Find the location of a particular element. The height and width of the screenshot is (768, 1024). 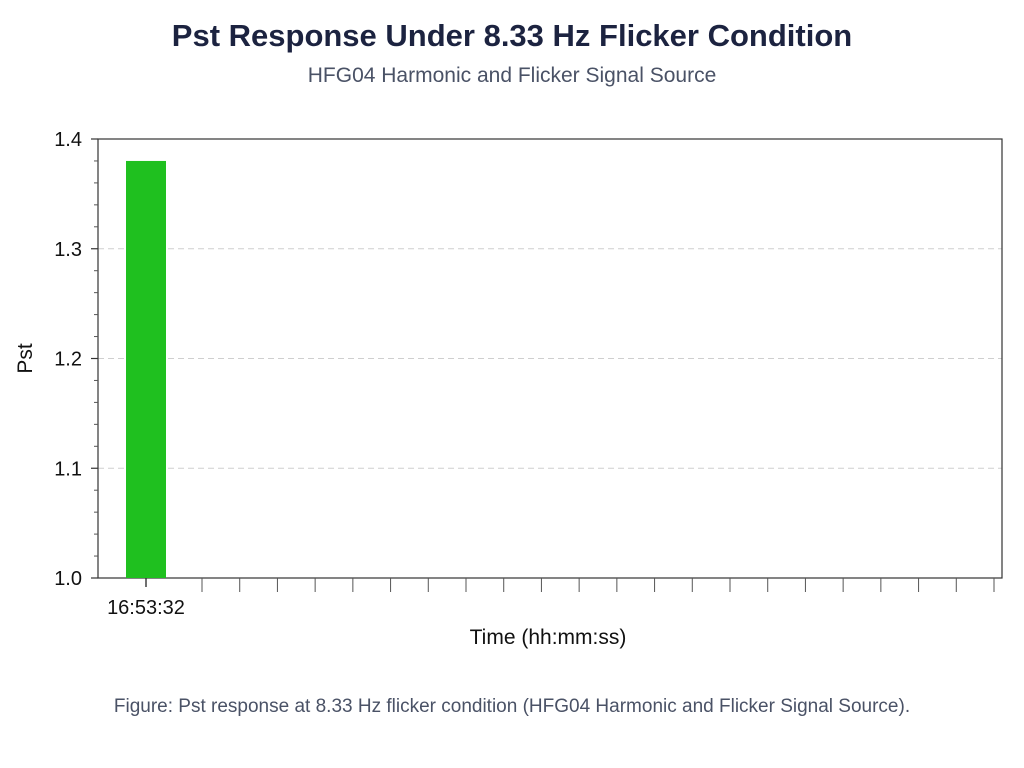

y-axis: 1.0 1.1 1.2 1.3 1.4 is located at coordinates (76, 359).